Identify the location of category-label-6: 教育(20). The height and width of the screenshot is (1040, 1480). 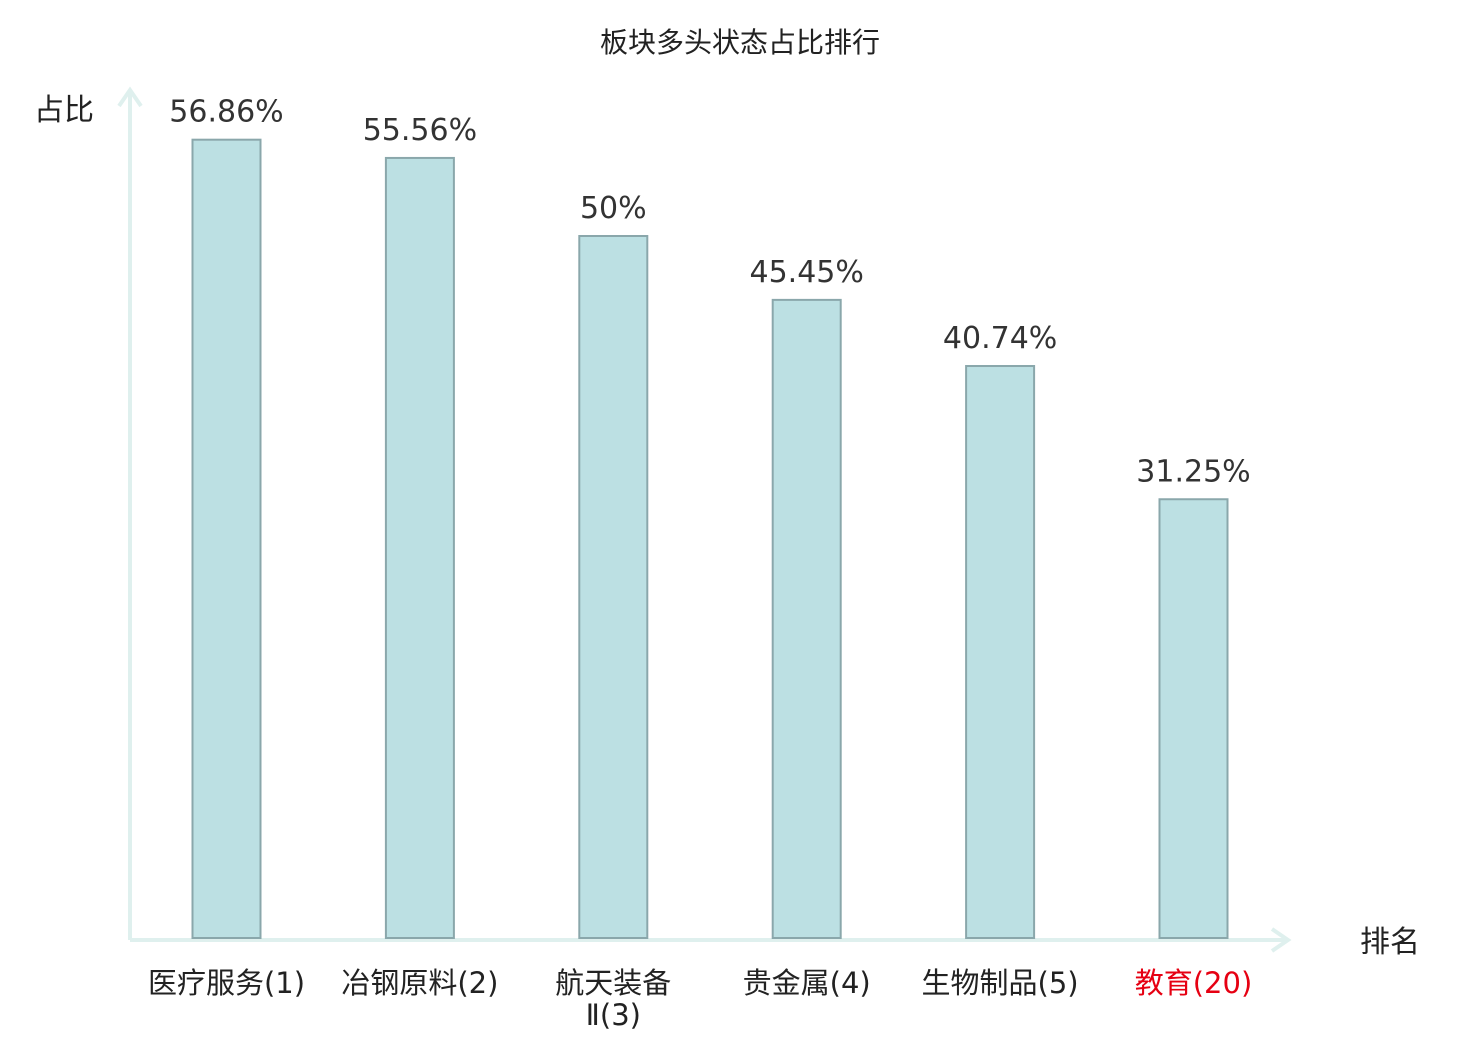
(1194, 983).